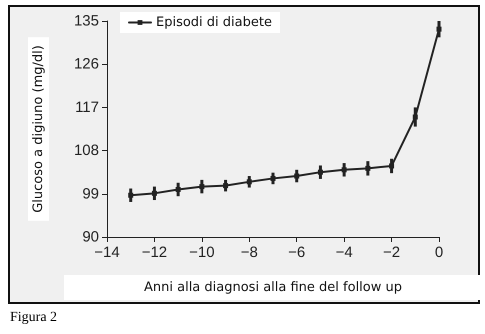 The width and height of the screenshot is (485, 334). I want to click on y-tick-label: 108, so click(86, 151).